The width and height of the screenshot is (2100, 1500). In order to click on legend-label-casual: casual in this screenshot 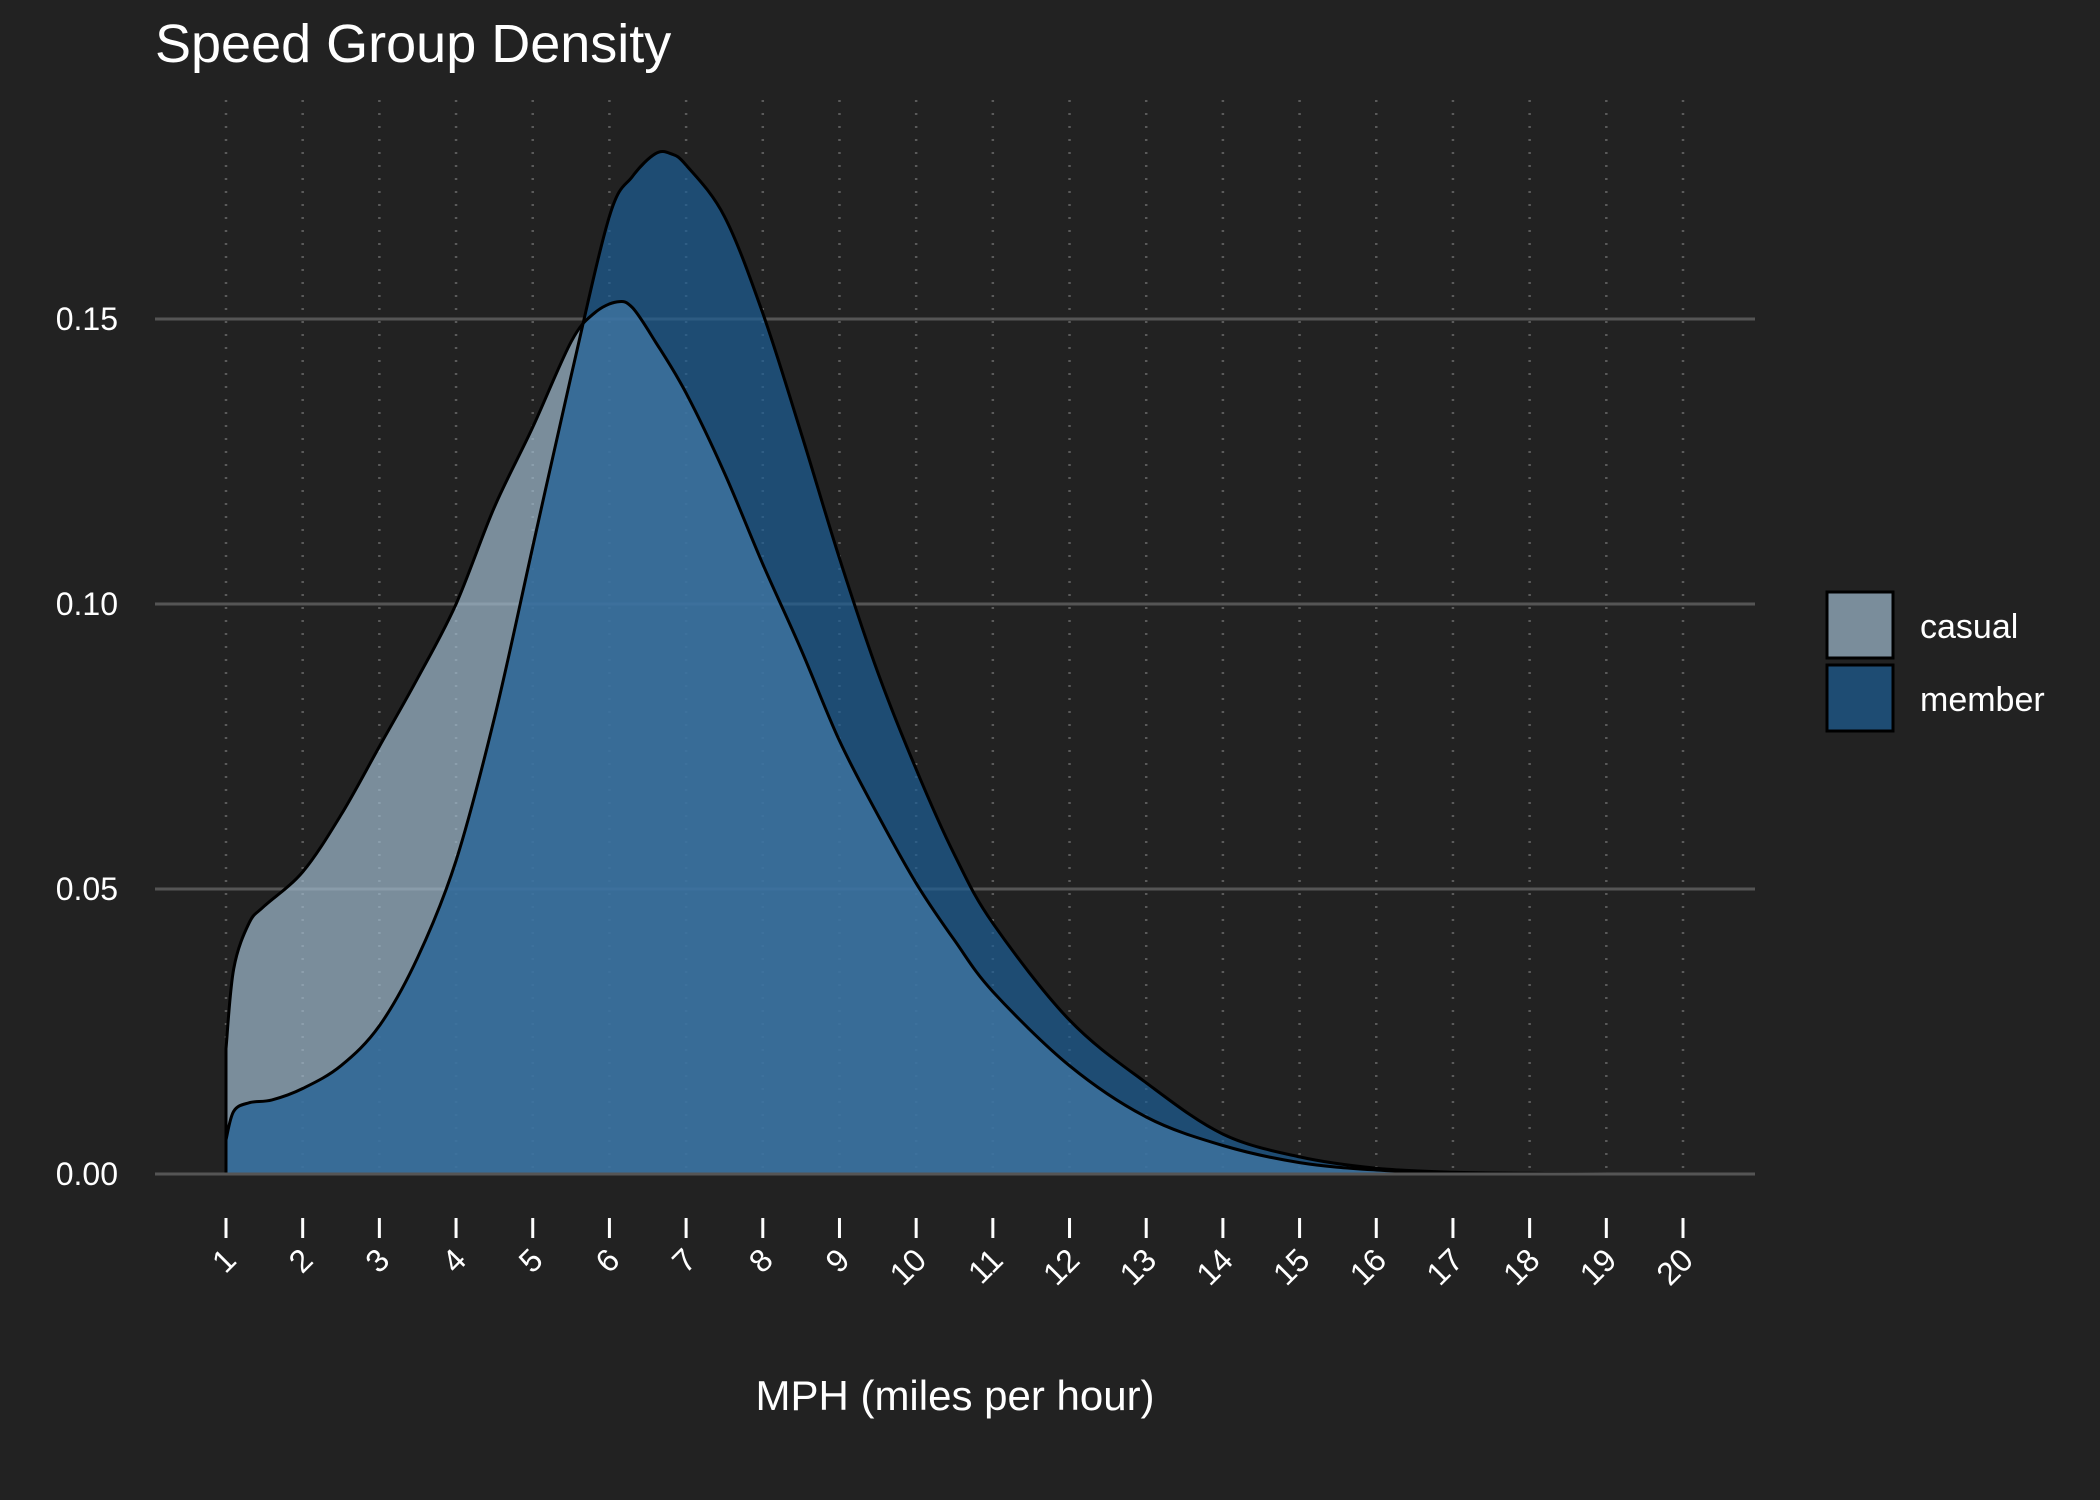, I will do `click(1969, 627)`.